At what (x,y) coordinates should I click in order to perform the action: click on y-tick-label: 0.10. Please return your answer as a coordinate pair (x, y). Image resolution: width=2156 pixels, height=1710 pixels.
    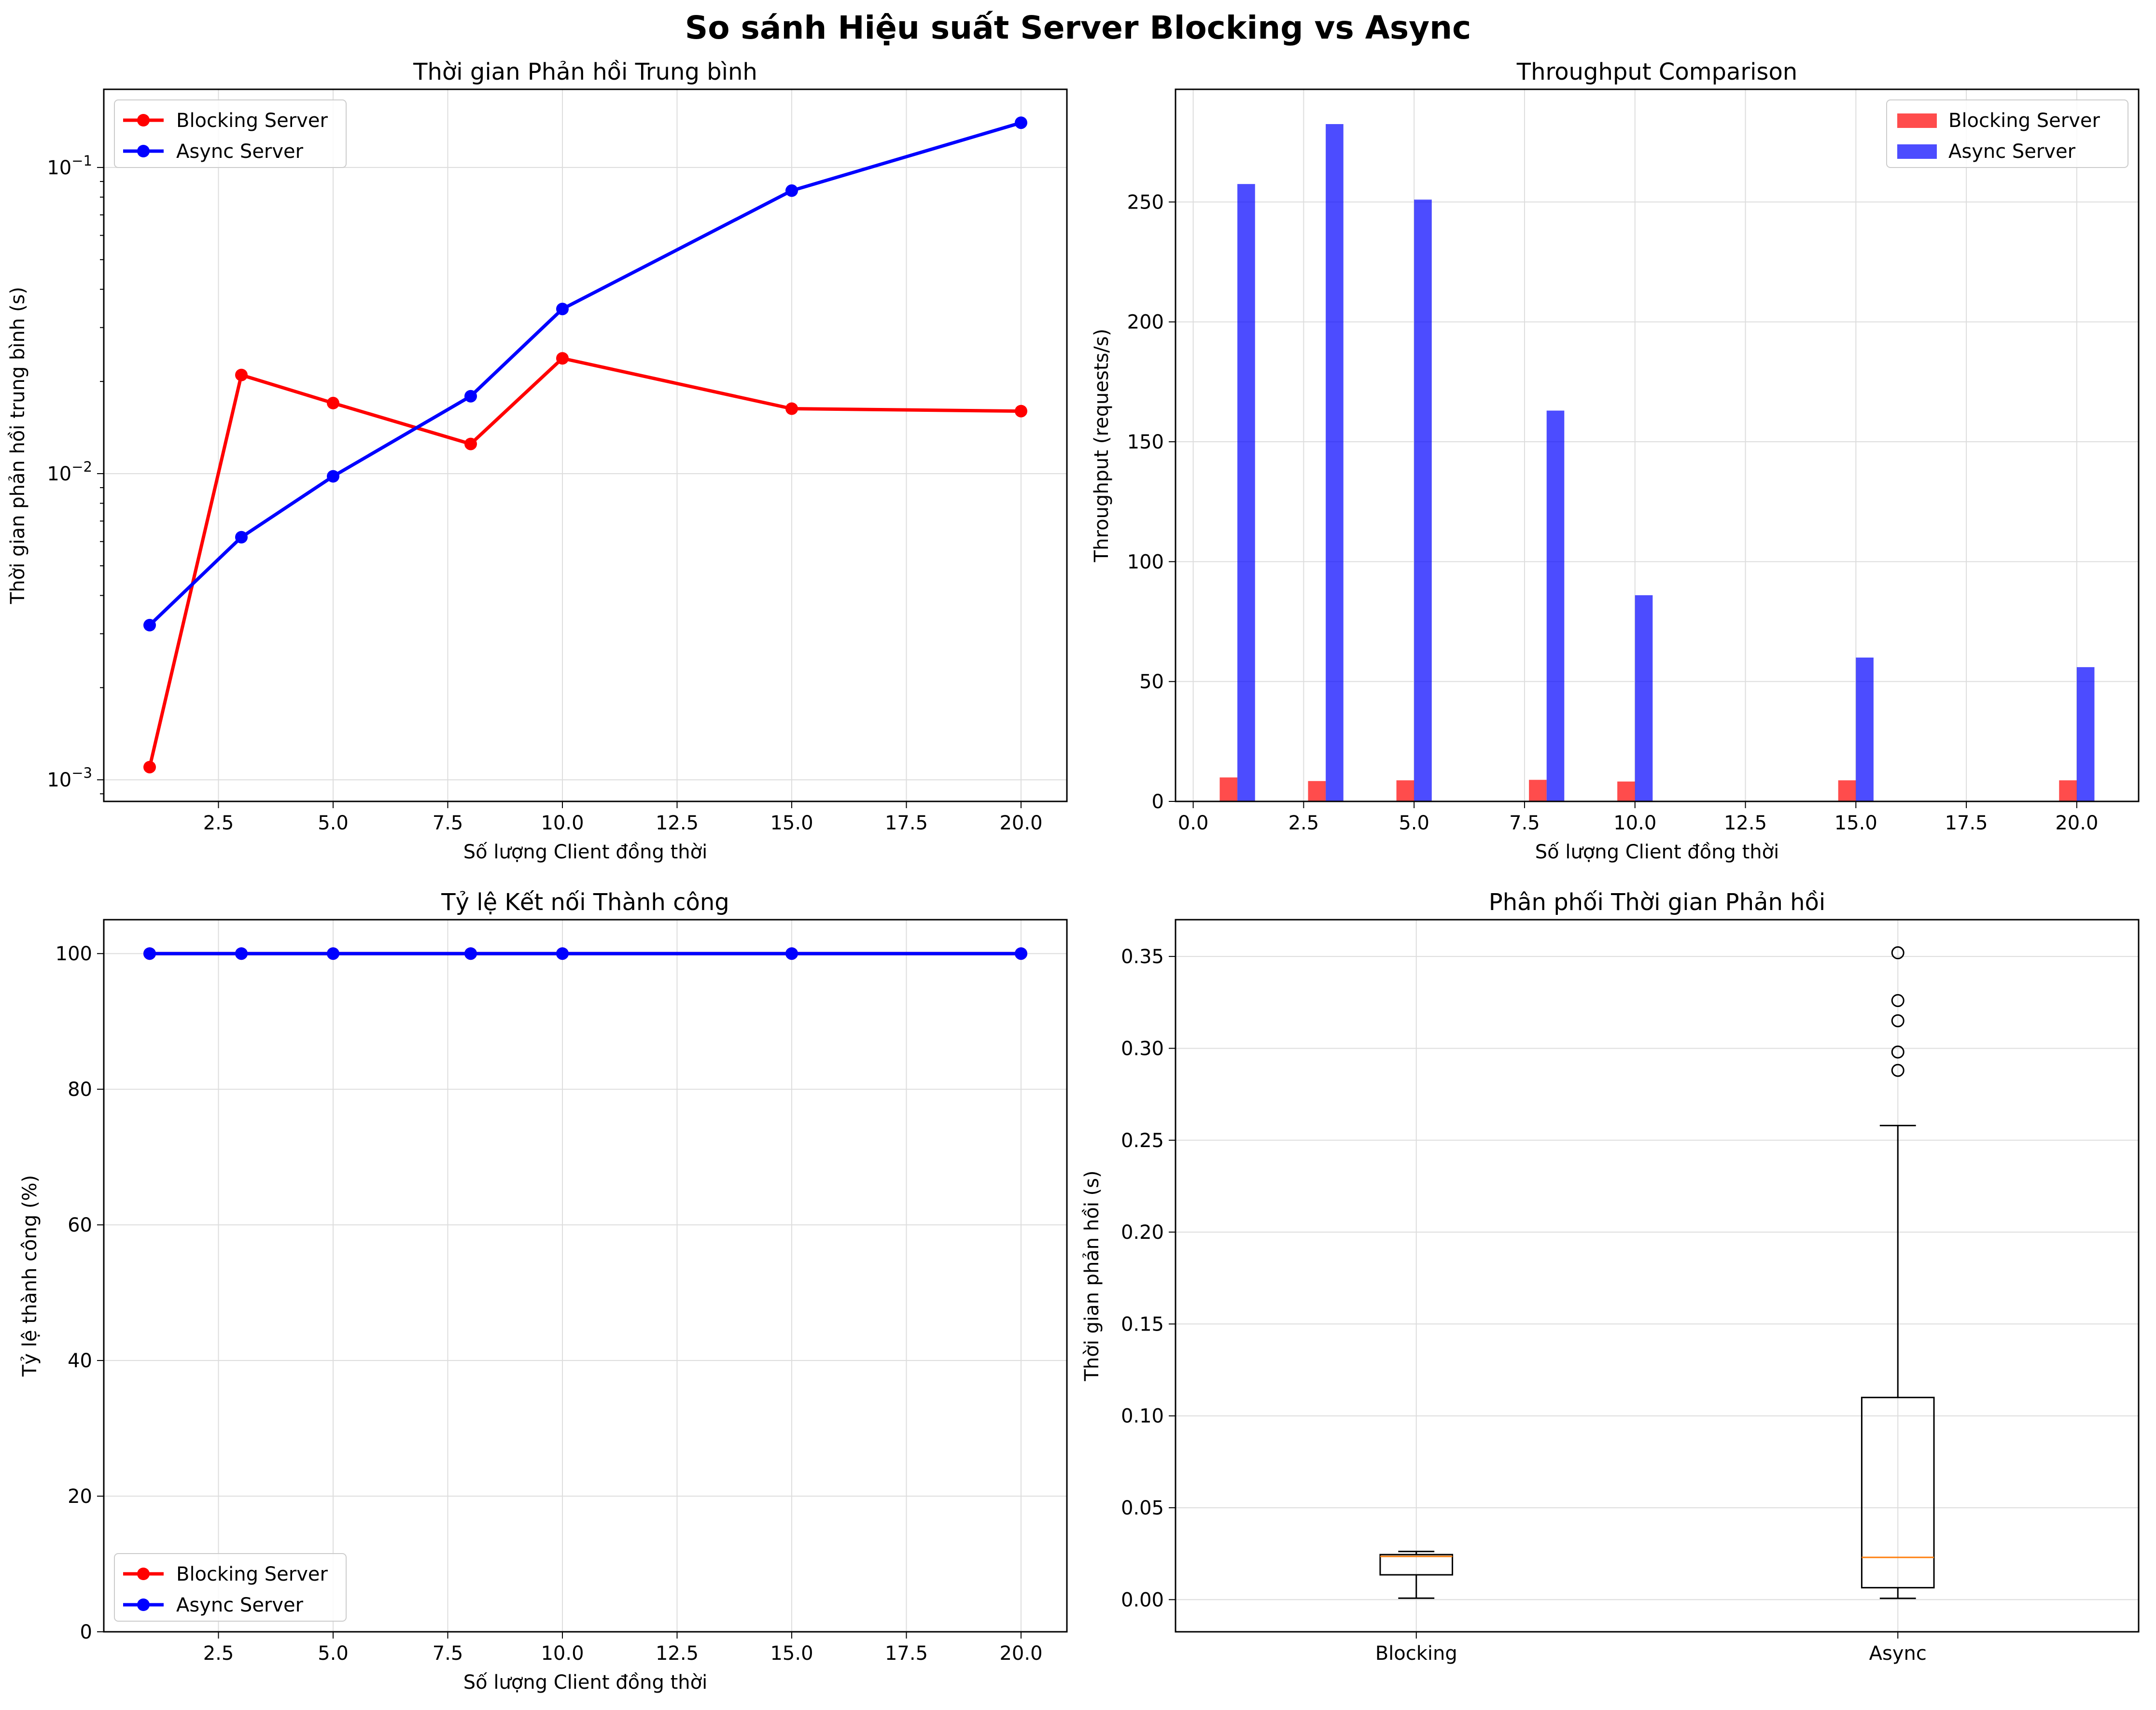
    Looking at the image, I should click on (1143, 1416).